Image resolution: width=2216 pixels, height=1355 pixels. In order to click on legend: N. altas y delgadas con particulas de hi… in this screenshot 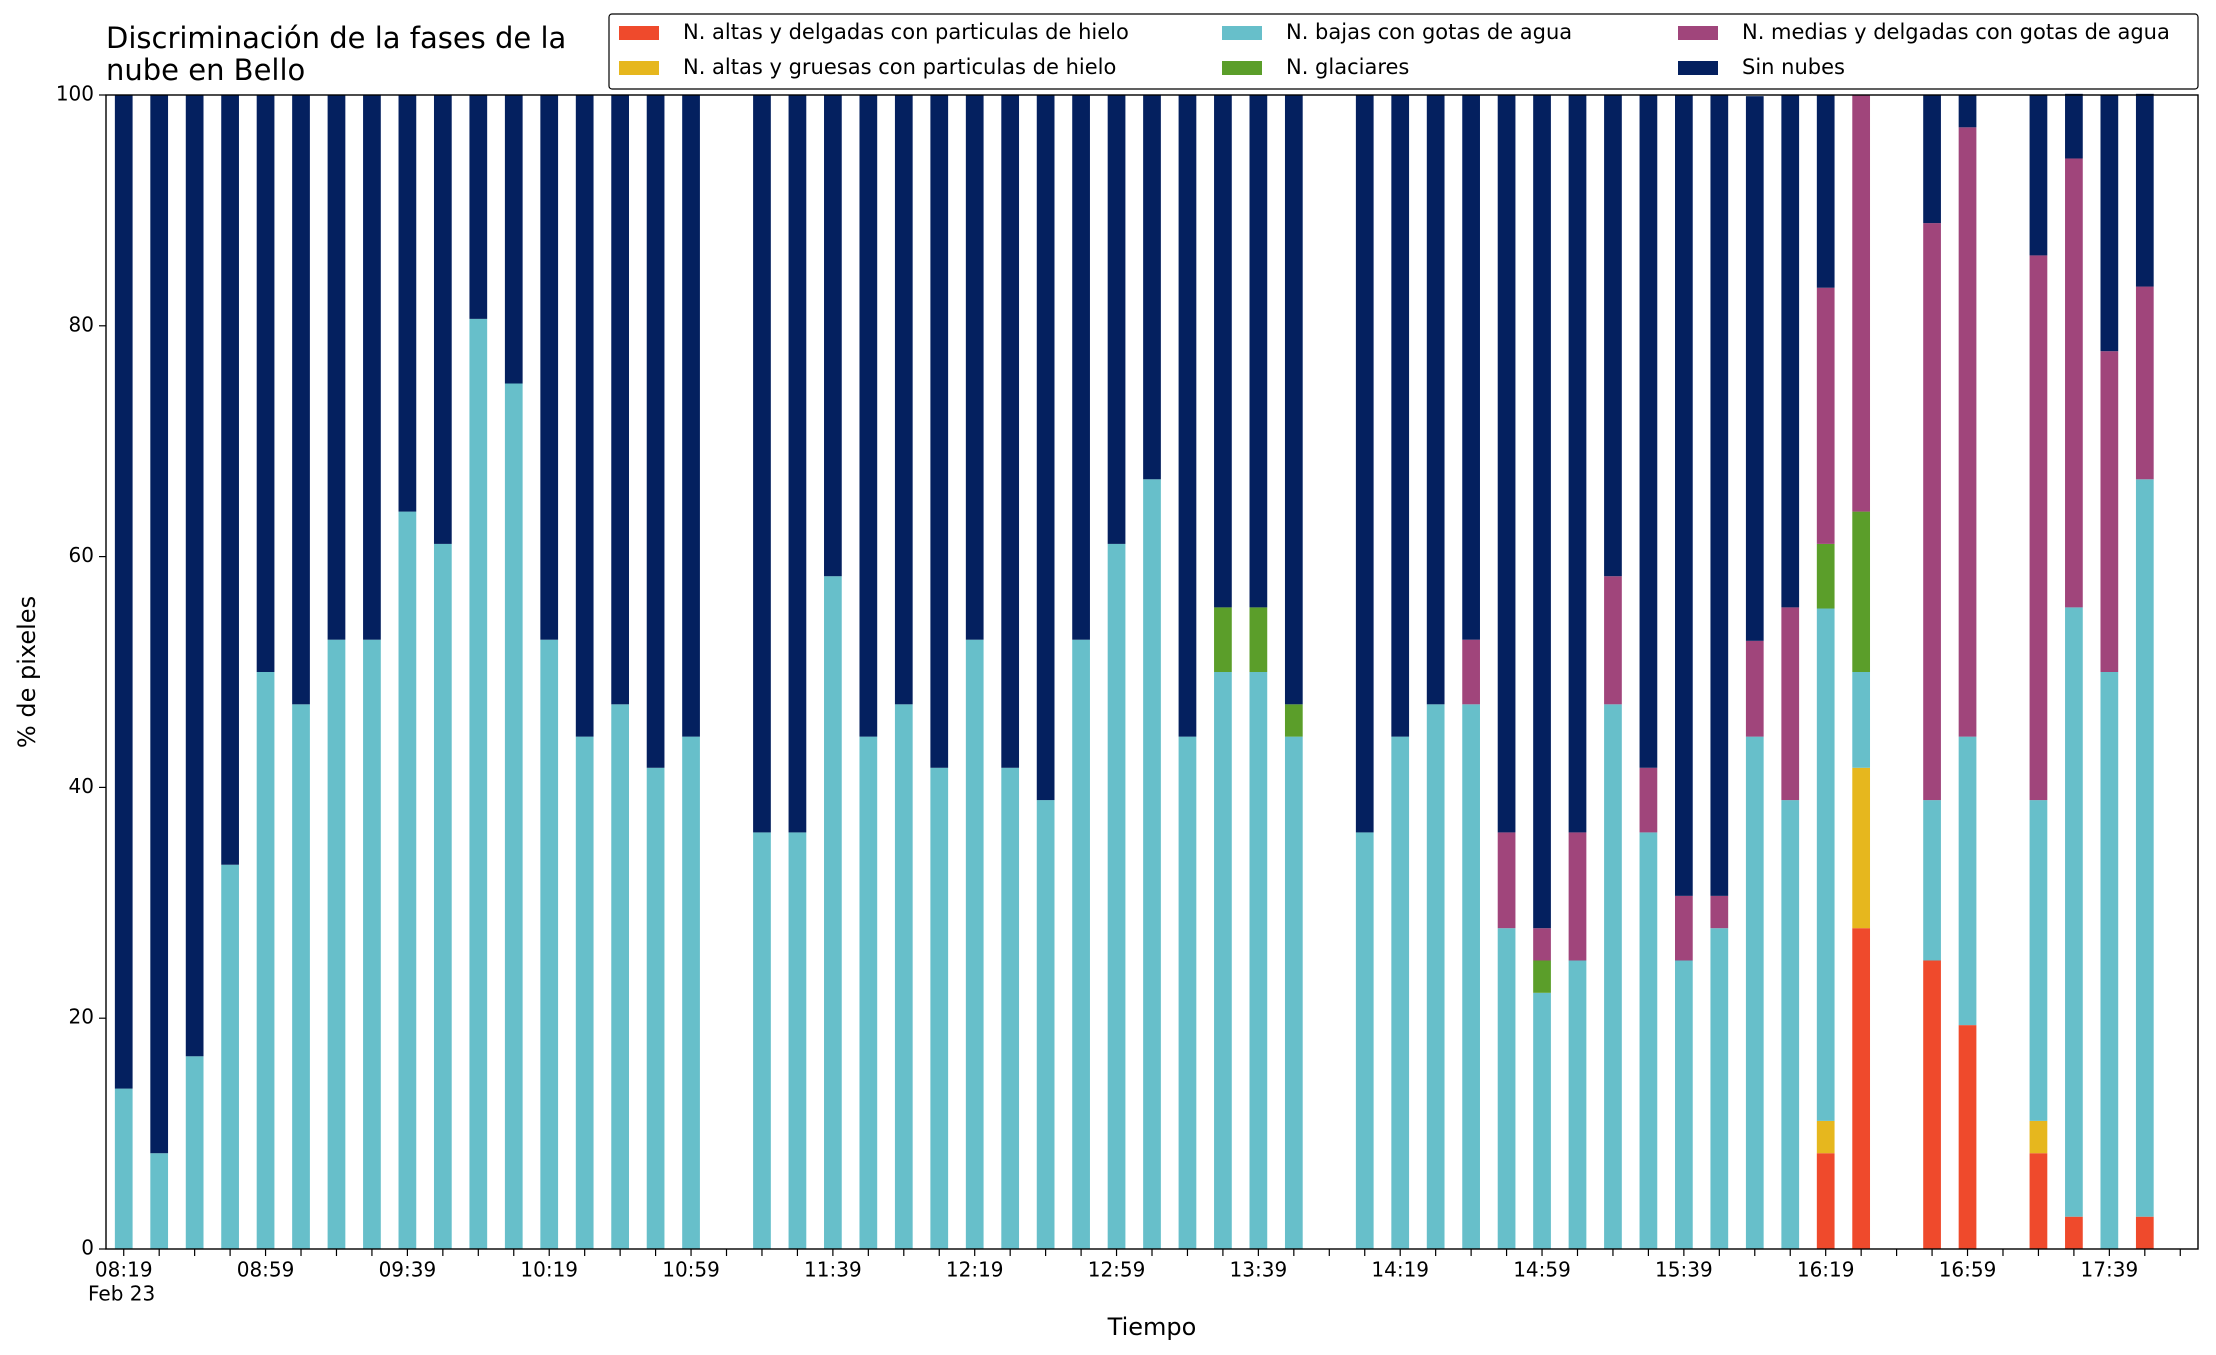, I will do `click(1403, 51)`.